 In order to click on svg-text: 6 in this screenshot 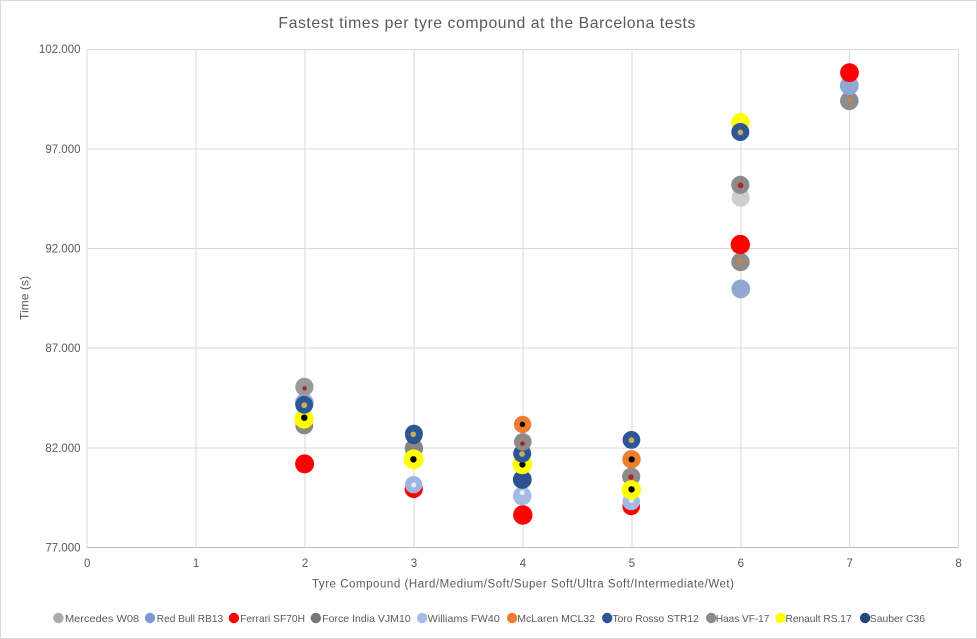, I will do `click(741, 564)`.